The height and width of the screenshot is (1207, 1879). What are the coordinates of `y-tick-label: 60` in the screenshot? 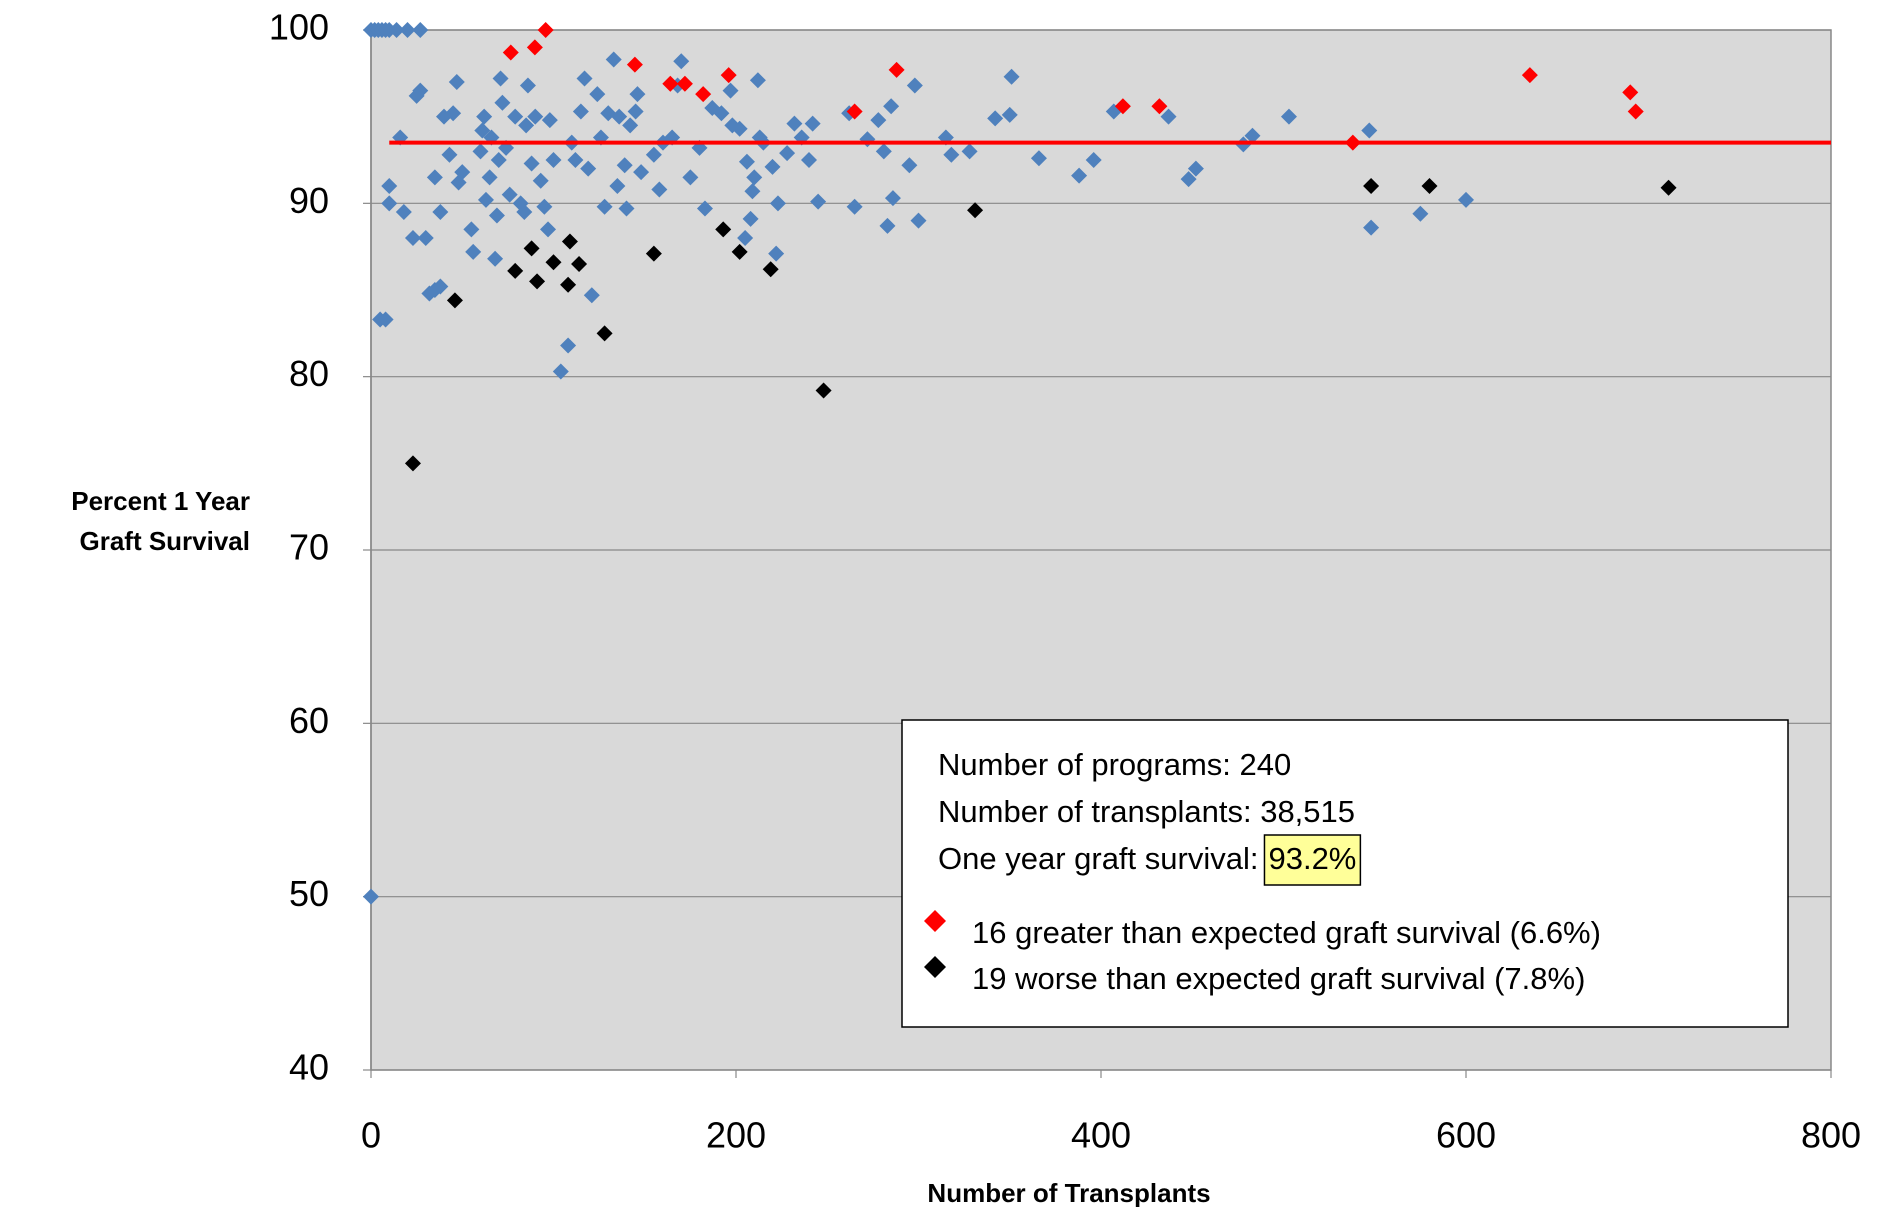 It's located at (309, 720).